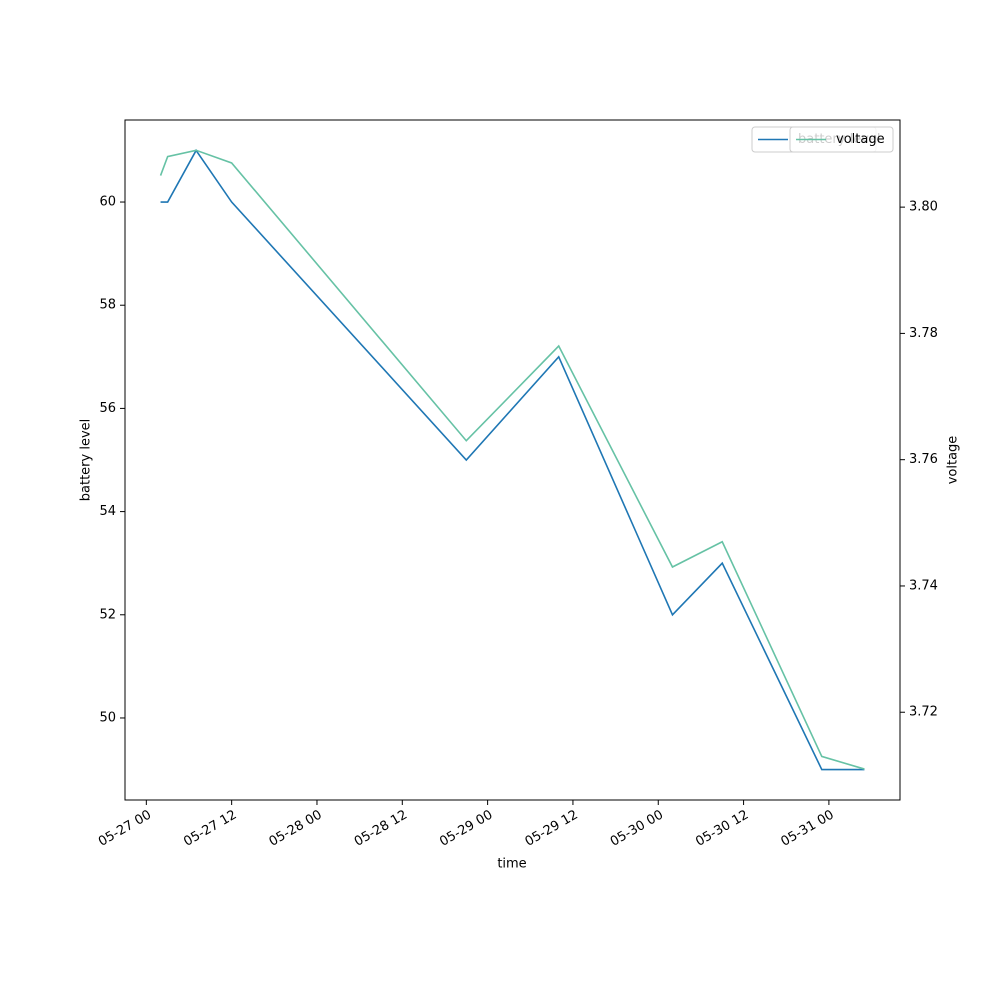 This screenshot has width=1000, height=1000. What do you see at coordinates (107, 202) in the screenshot?
I see `y-tick-label: 60` at bounding box center [107, 202].